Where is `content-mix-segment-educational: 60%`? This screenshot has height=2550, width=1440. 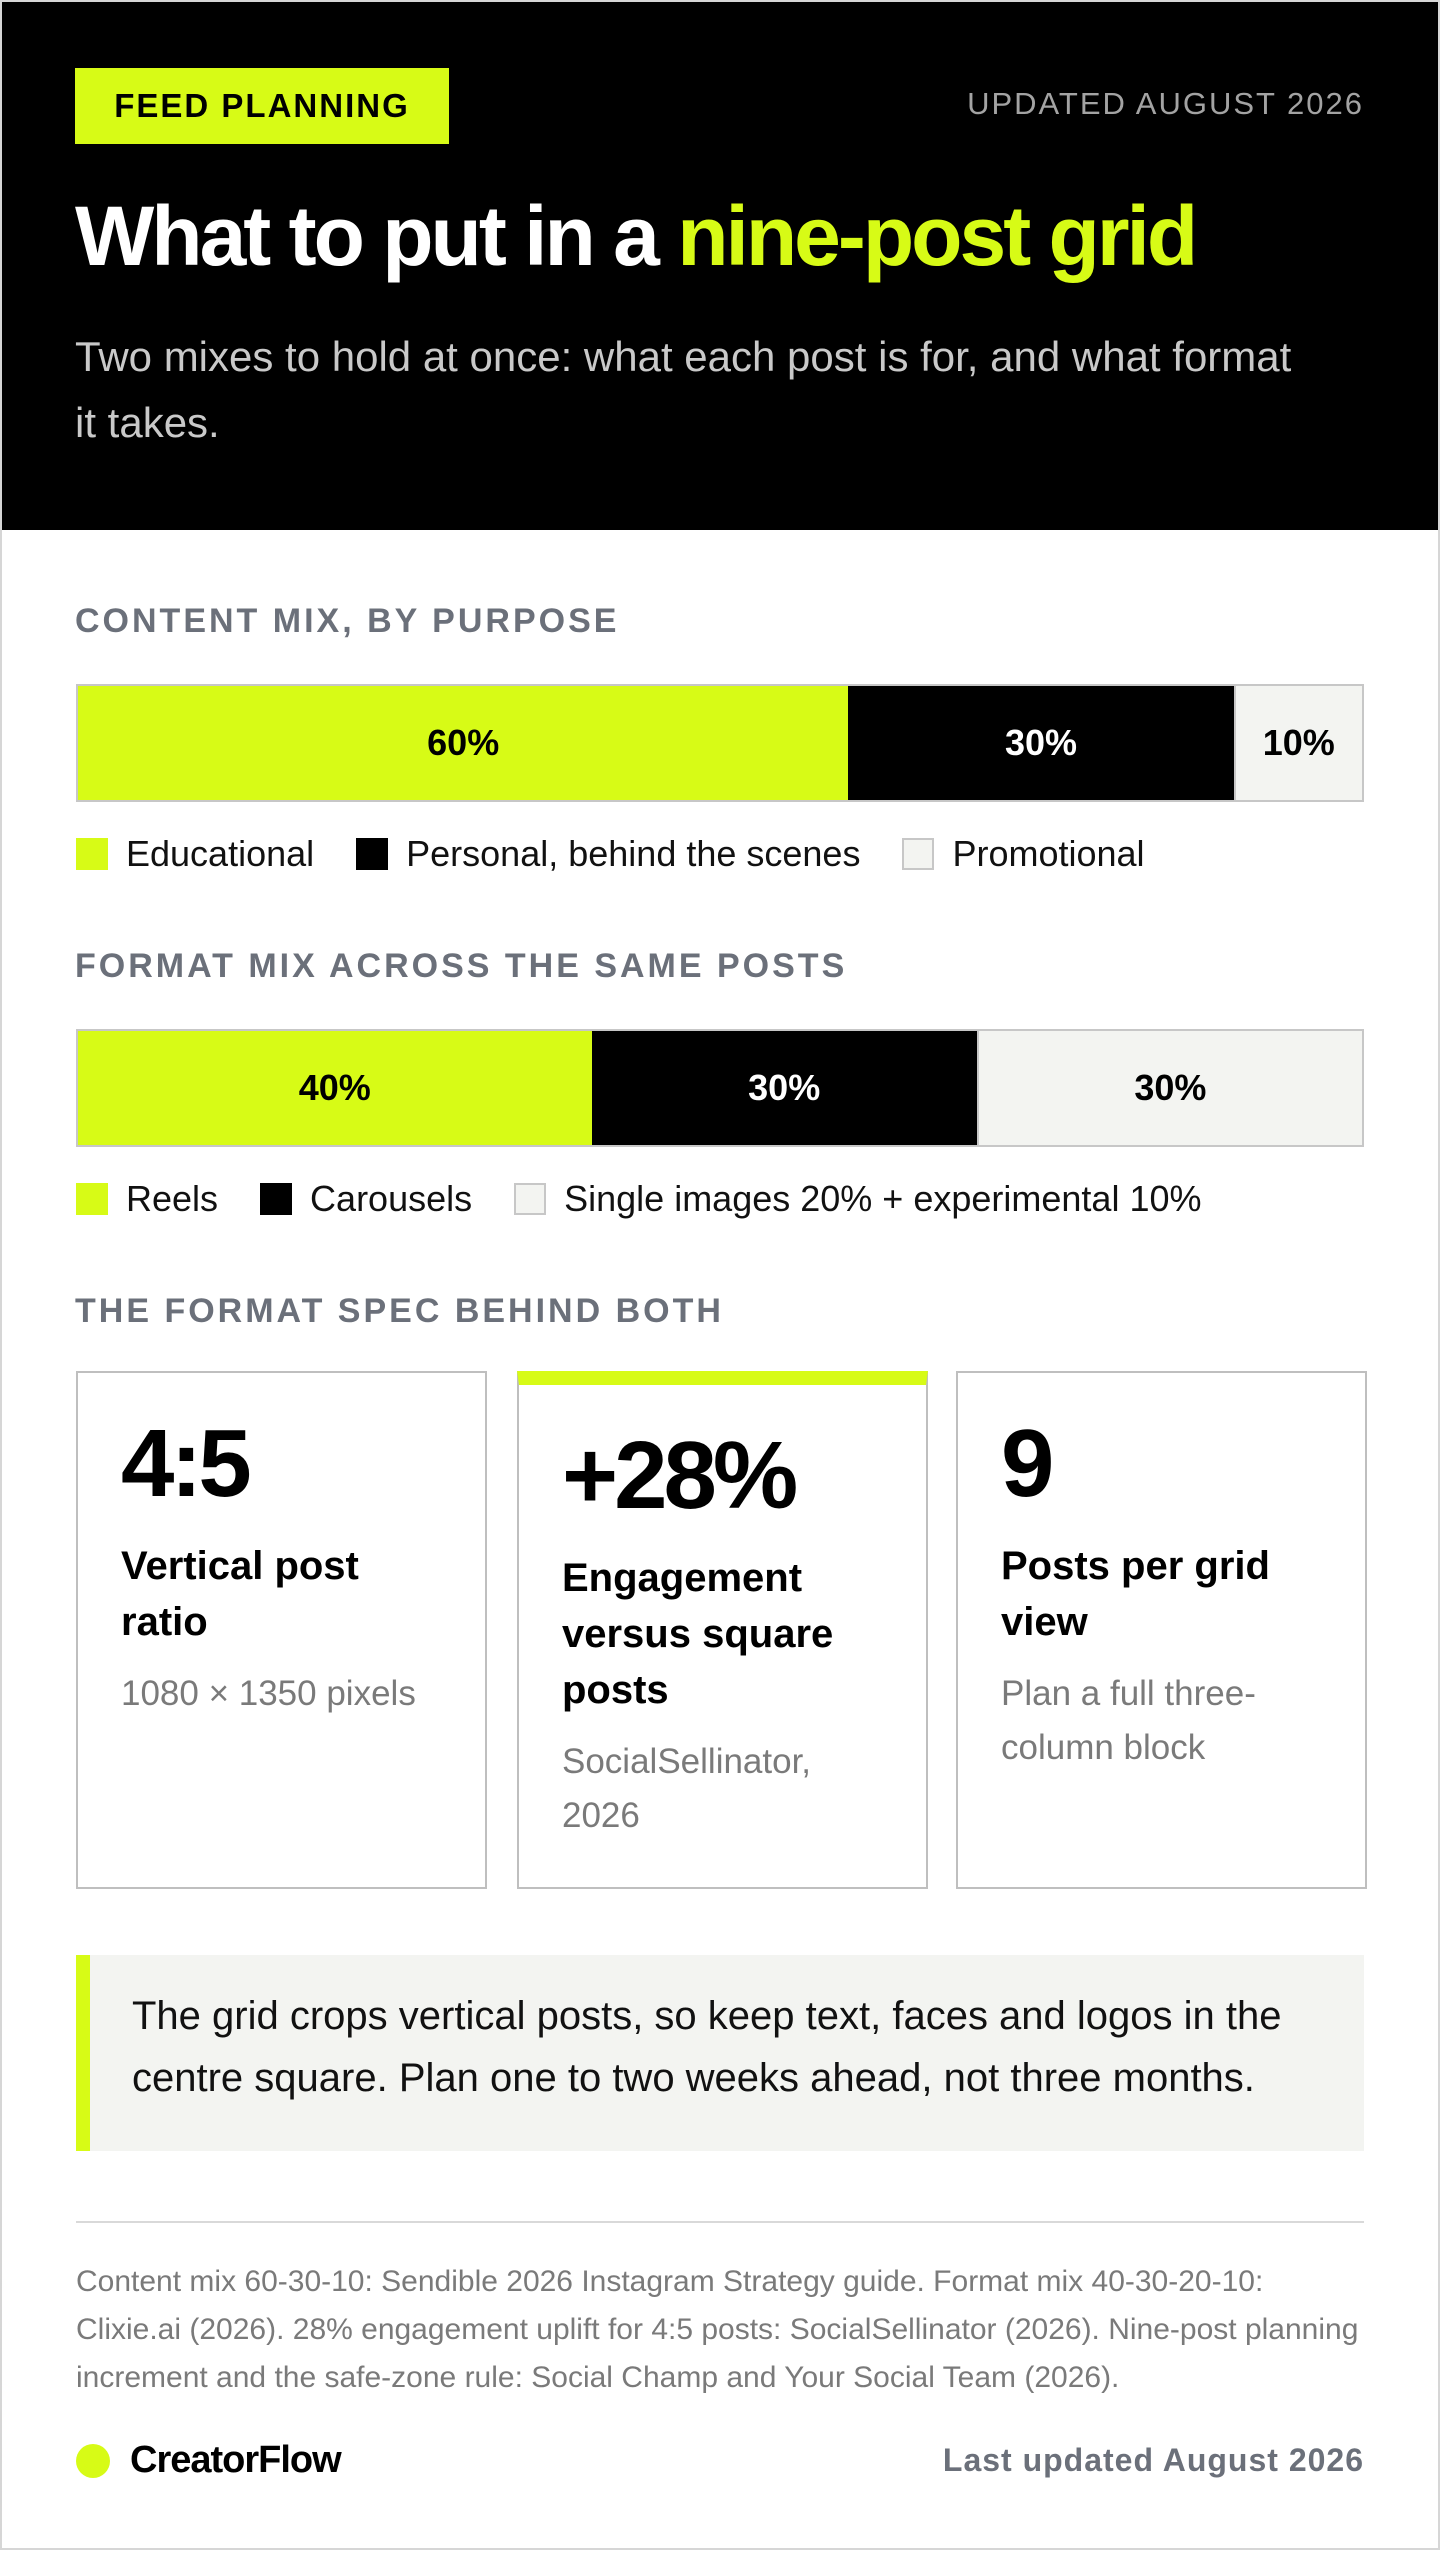 content-mix-segment-educational: 60% is located at coordinates (463, 743).